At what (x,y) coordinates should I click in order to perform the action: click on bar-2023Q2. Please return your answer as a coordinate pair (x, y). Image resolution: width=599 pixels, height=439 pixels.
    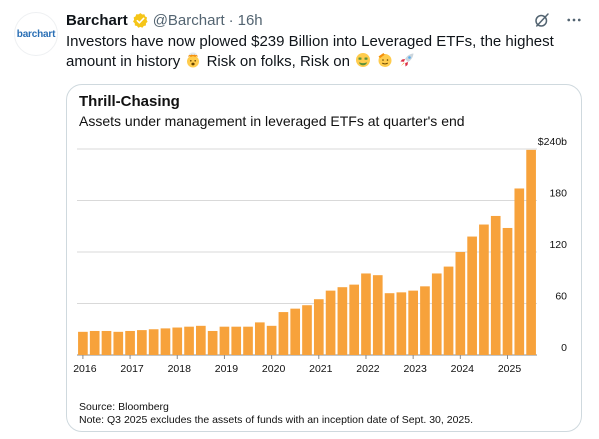
    Looking at the image, I should click on (425, 320).